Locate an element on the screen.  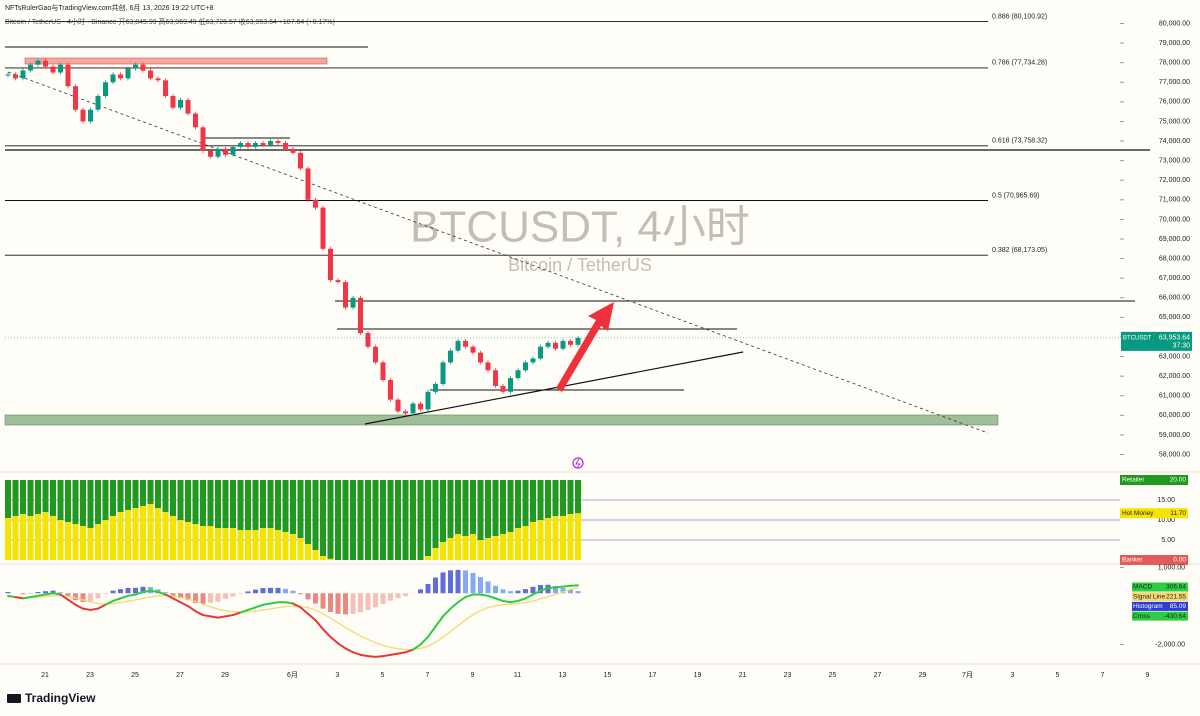
legend-value: 0.00 is located at coordinates (1179, 560).